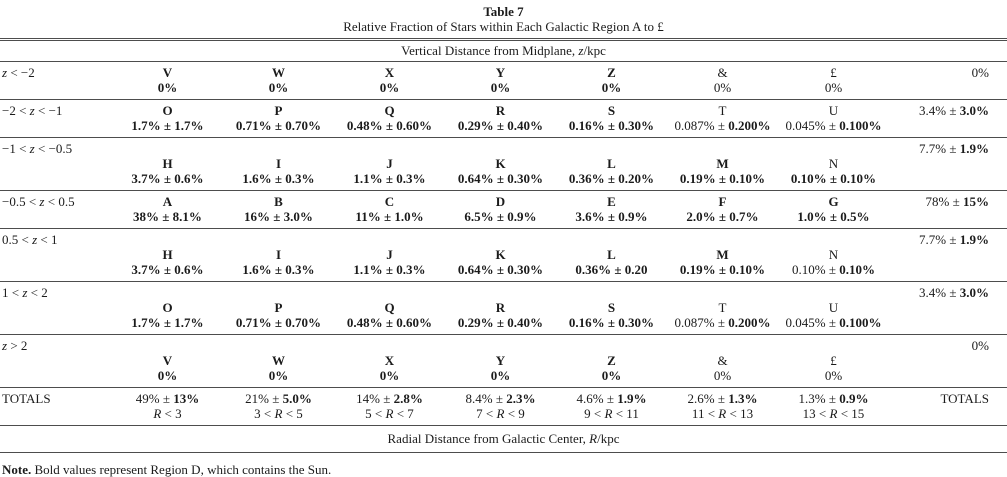 The height and width of the screenshot is (477, 1007). I want to click on region-cell: Q 0.48% ± 0.60%, so click(389, 118).